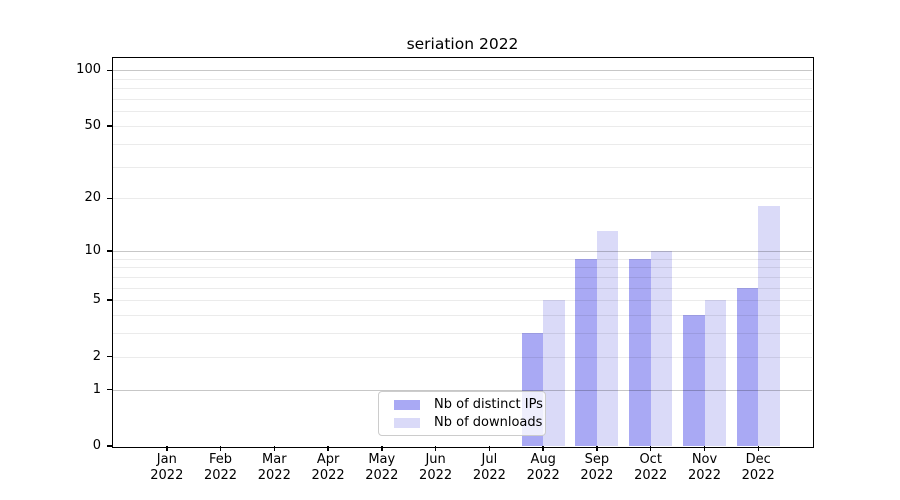  What do you see at coordinates (92, 250) in the screenshot?
I see `y-tick-label-10: 10` at bounding box center [92, 250].